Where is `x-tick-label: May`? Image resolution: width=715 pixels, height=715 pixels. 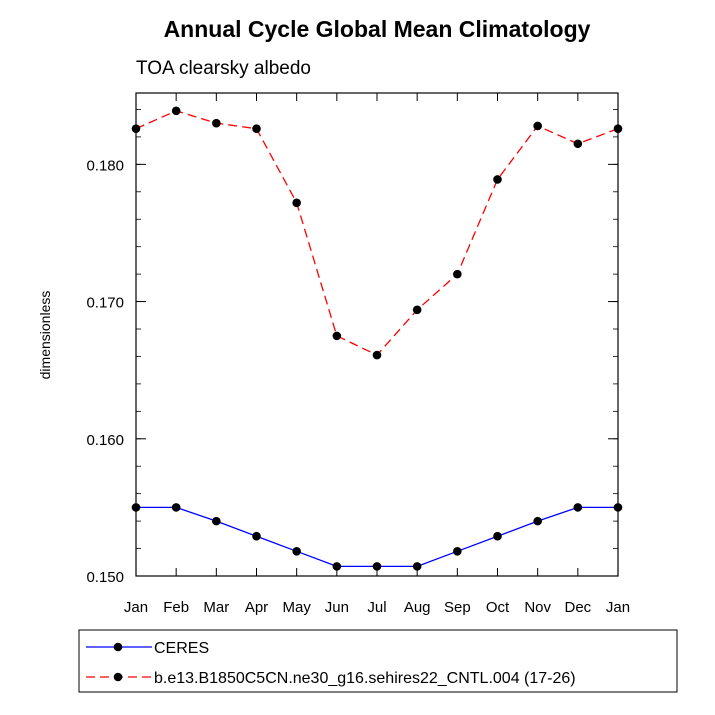
x-tick-label: May is located at coordinates (296, 607).